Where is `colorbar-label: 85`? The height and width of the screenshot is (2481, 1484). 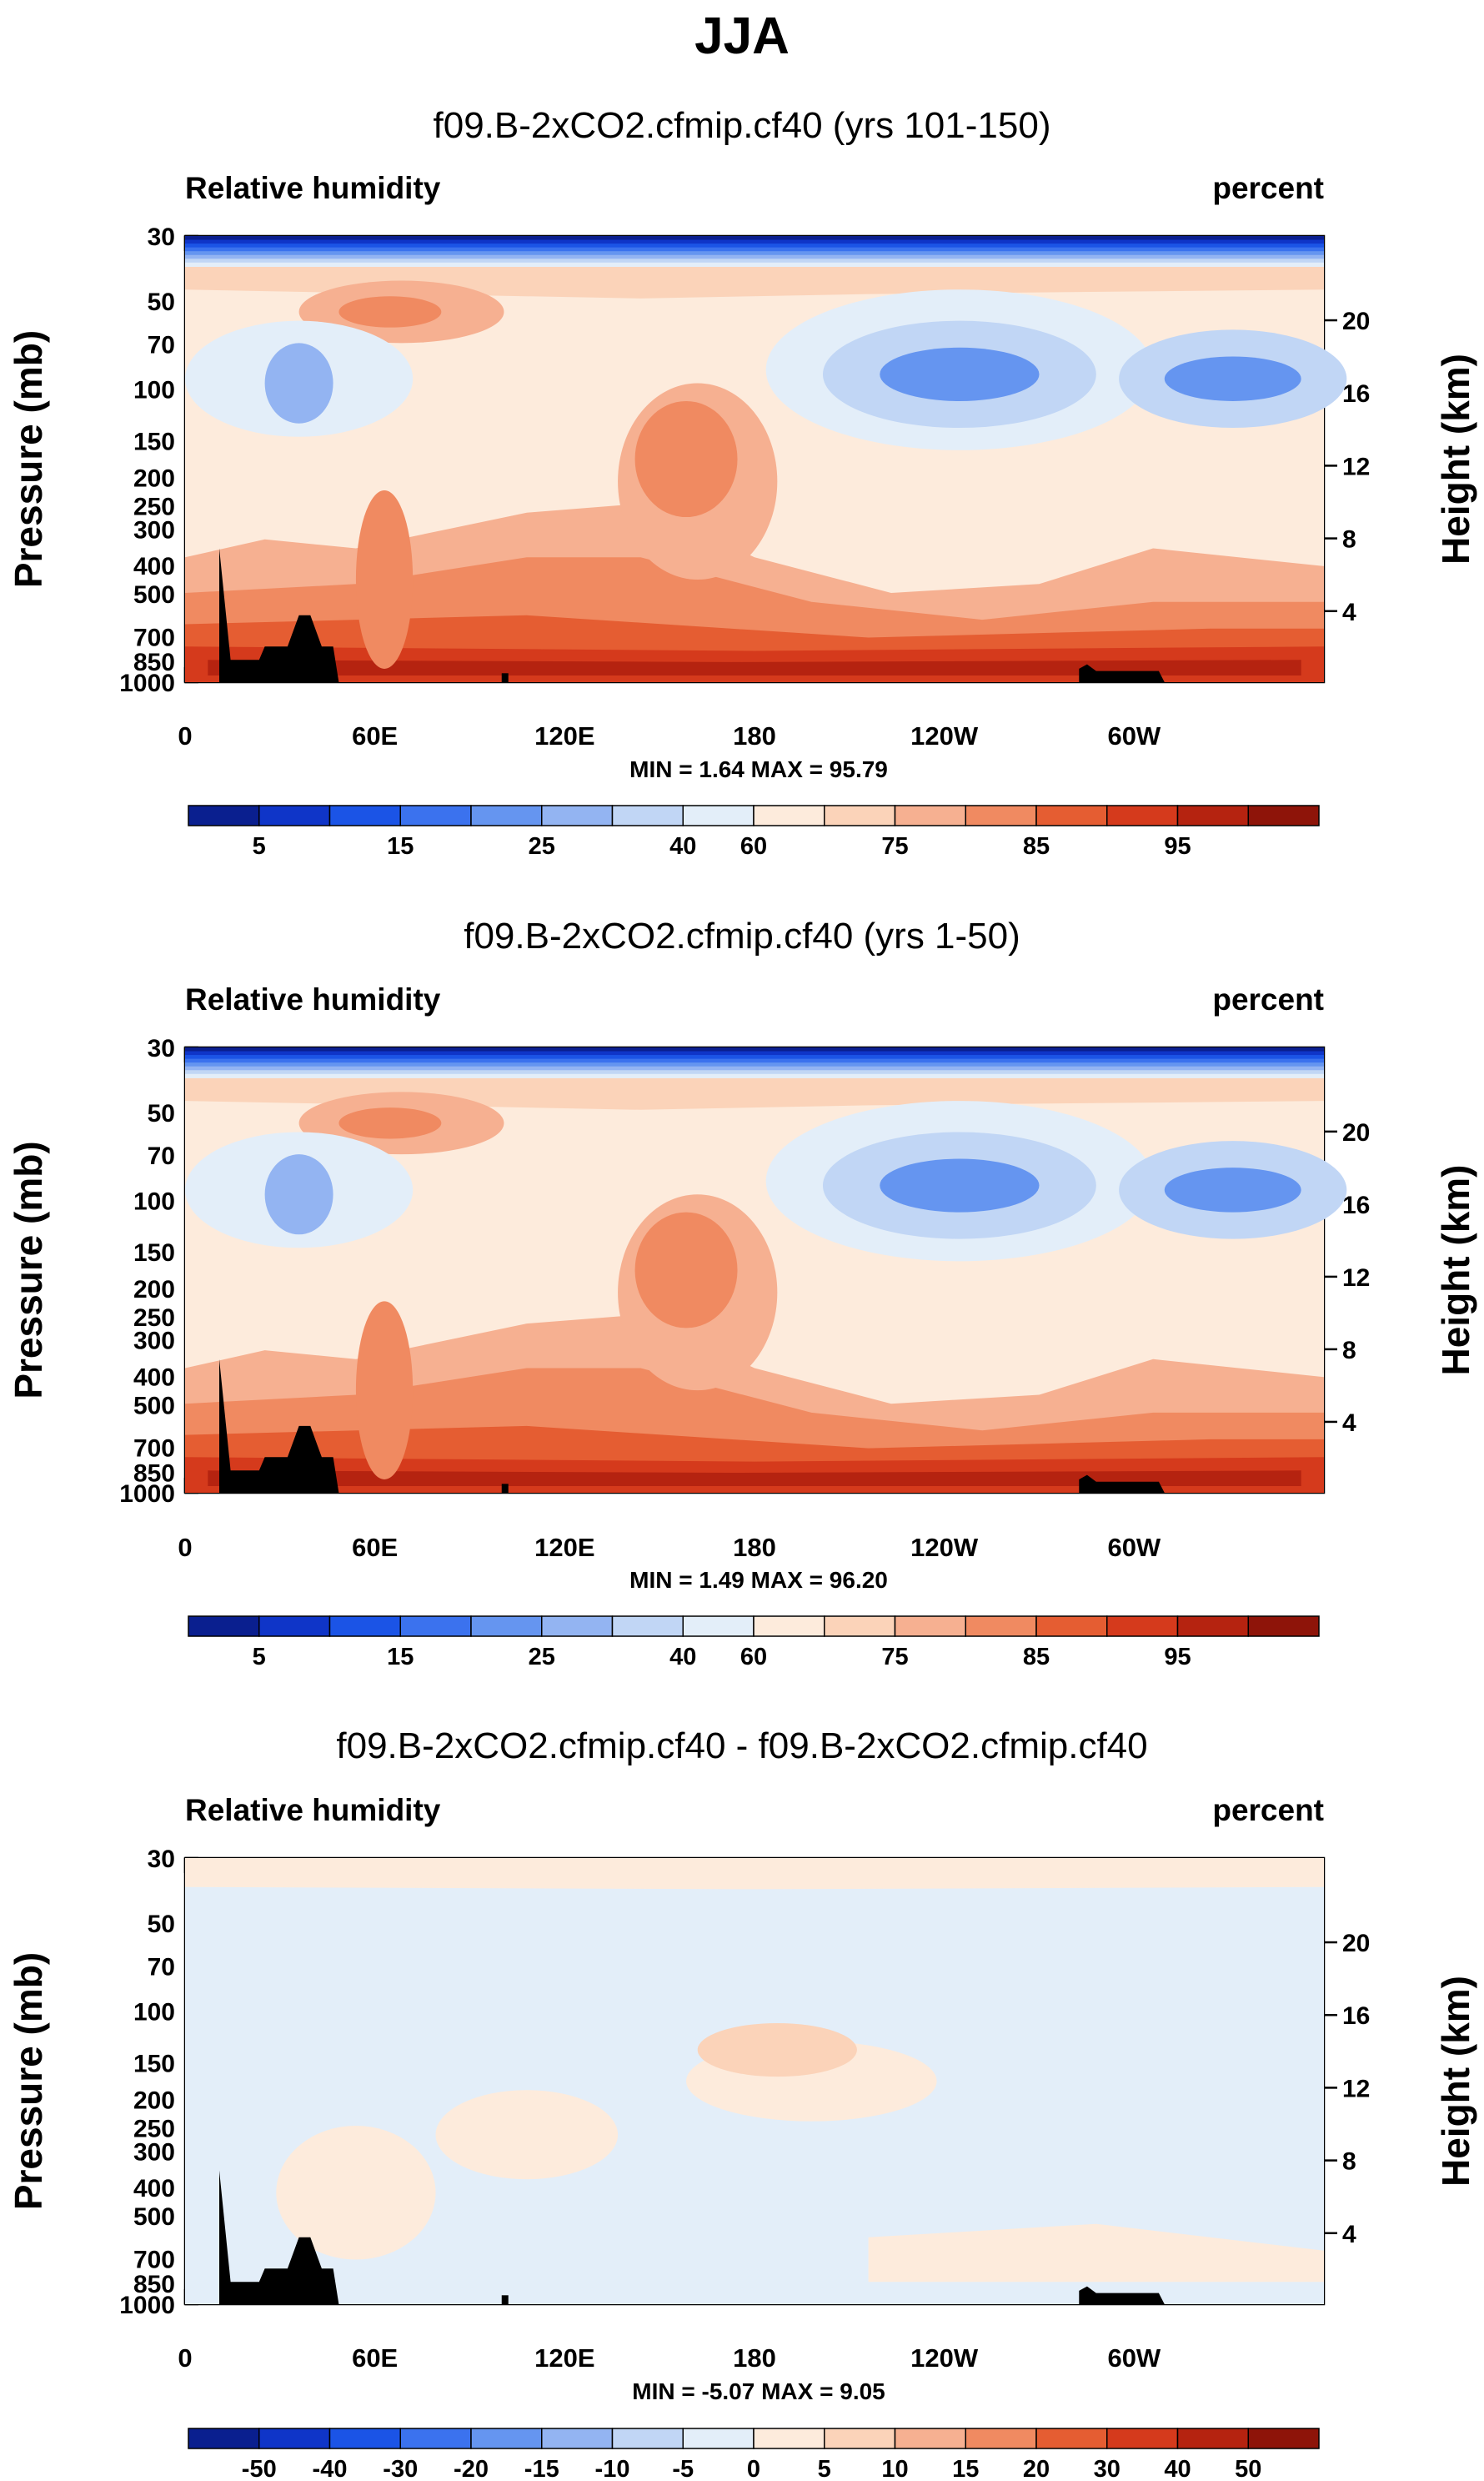 colorbar-label: 85 is located at coordinates (1036, 1657).